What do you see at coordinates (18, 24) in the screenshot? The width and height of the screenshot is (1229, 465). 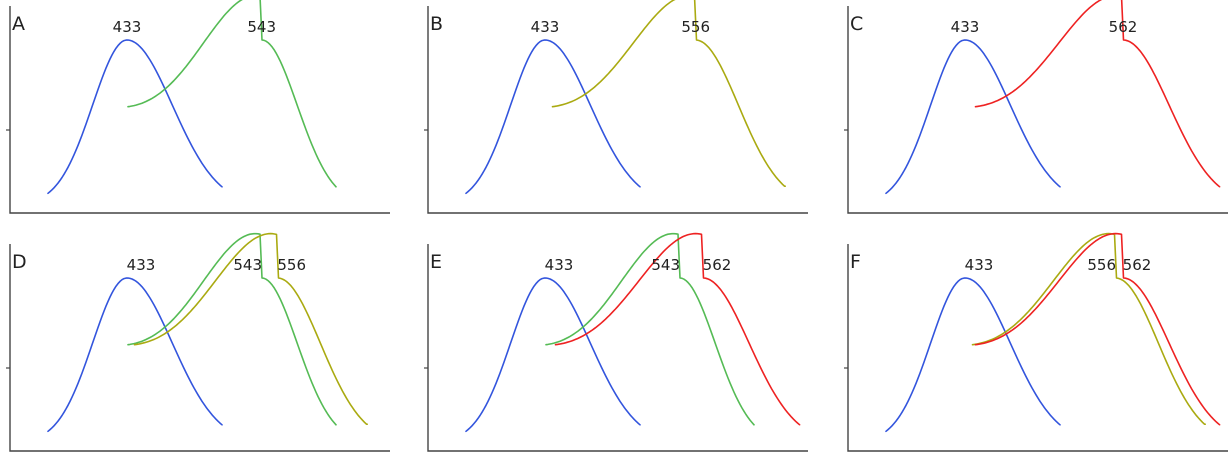 I see `panel-letter: A` at bounding box center [18, 24].